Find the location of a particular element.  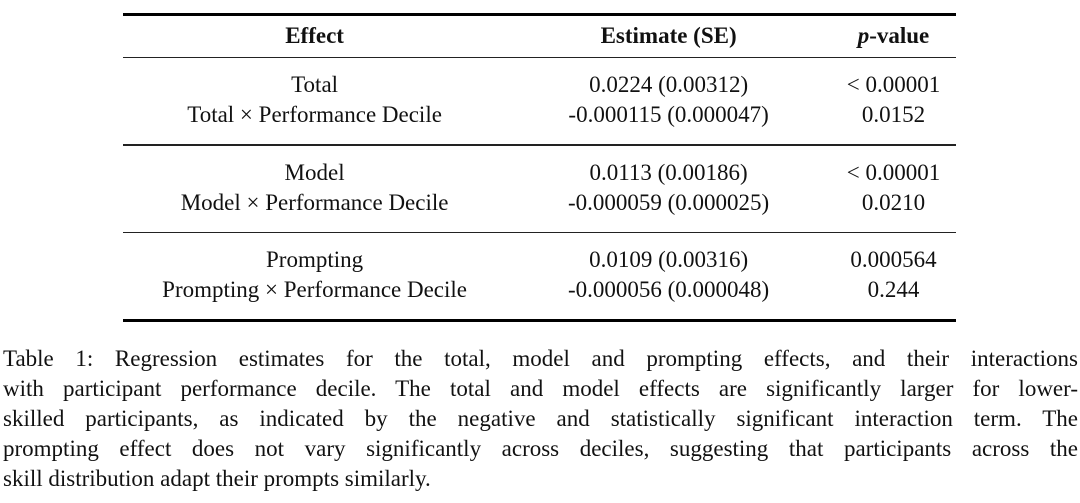

estimate-cell: -0.000056 (0.000048) is located at coordinates (668, 289).